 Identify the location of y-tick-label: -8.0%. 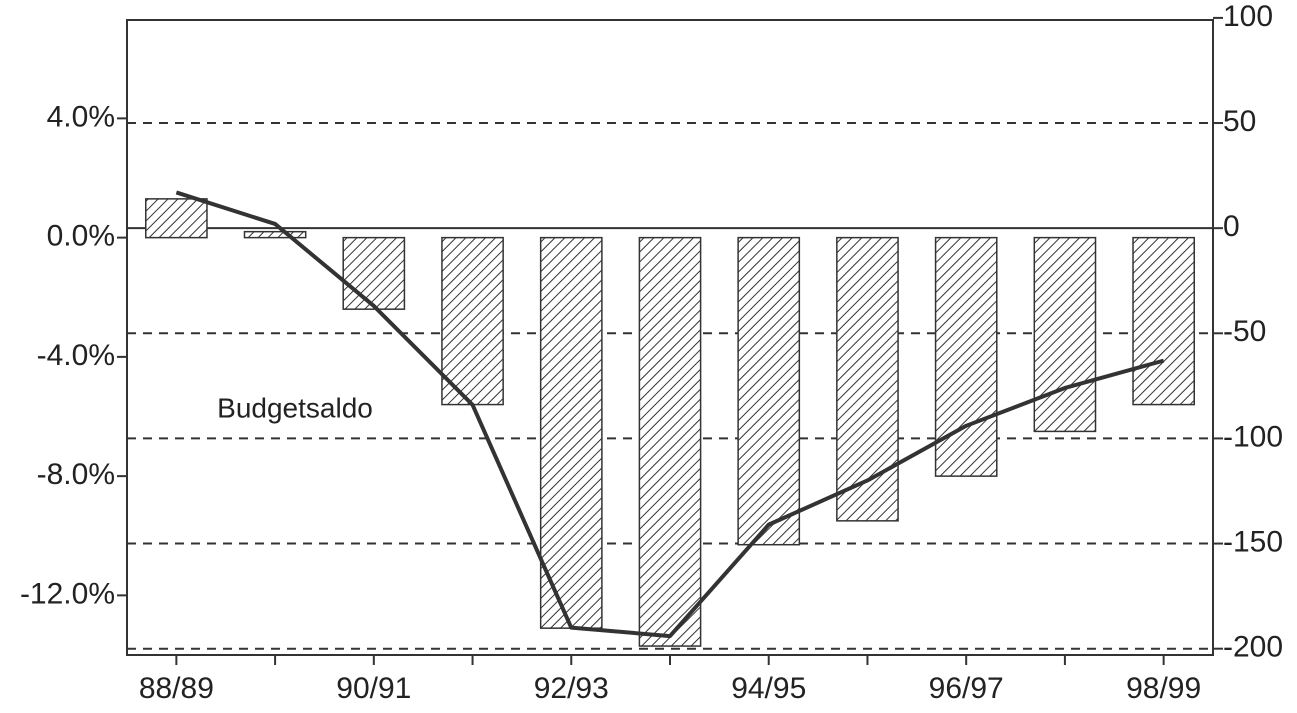
(76, 474).